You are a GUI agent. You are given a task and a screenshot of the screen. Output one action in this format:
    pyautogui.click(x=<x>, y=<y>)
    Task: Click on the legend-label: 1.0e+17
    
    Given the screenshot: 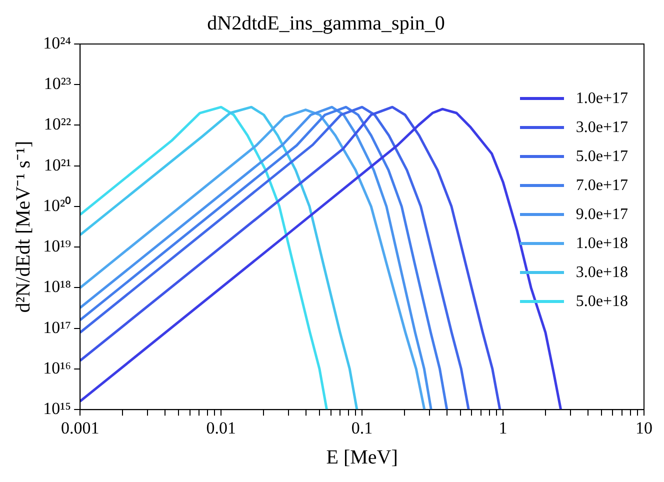 What is the action you would take?
    pyautogui.click(x=602, y=99)
    